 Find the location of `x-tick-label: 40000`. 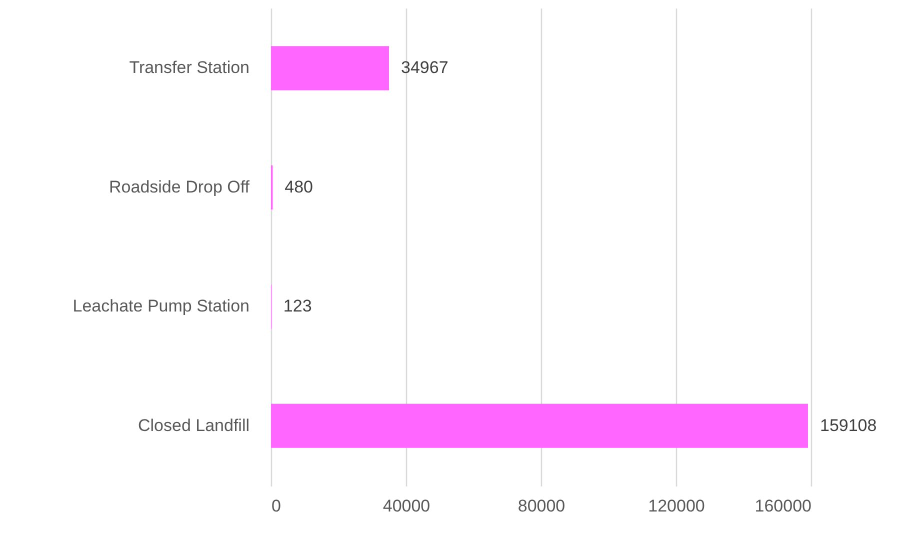

x-tick-label: 40000 is located at coordinates (406, 506).